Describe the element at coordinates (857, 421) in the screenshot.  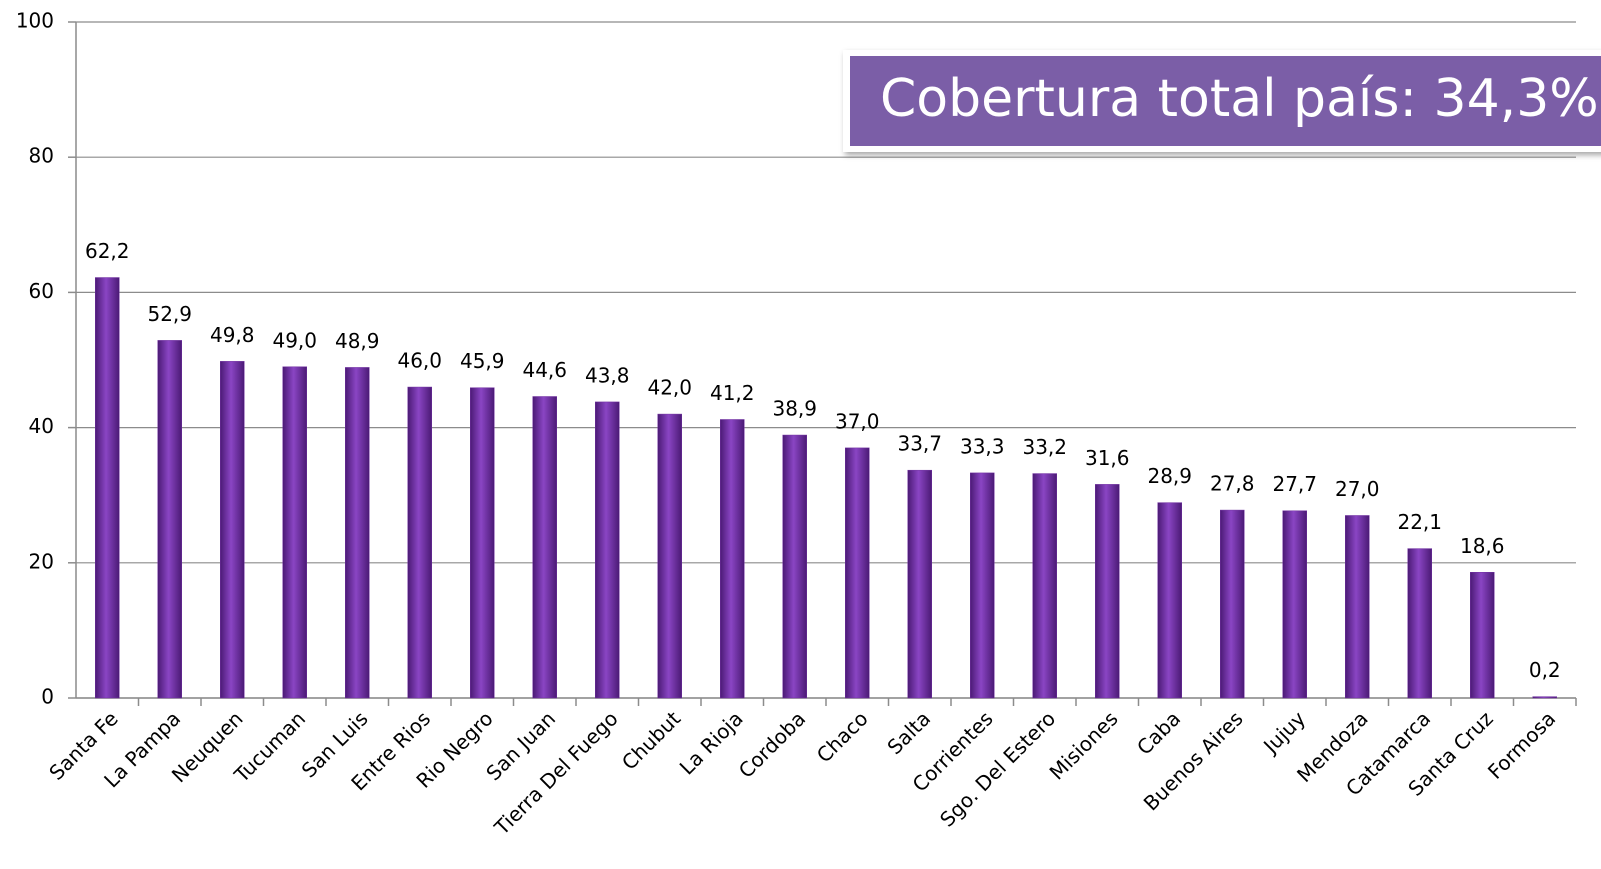
I see `data-label: 37,0` at that location.